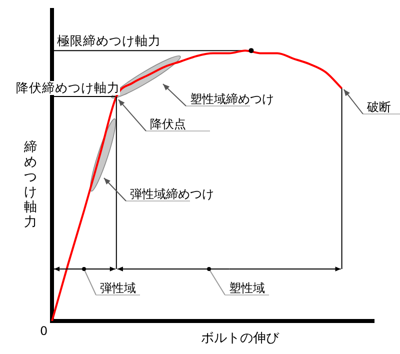  What do you see at coordinates (31, 185) in the screenshot?
I see `y-axis-title: 締めつけ軸力` at bounding box center [31, 185].